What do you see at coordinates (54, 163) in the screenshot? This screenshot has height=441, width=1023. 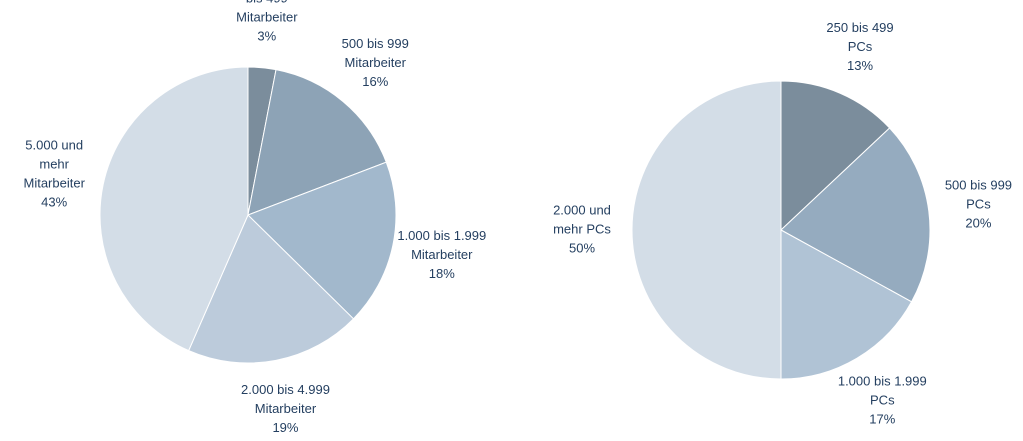 I see `slice-label: mehr` at bounding box center [54, 163].